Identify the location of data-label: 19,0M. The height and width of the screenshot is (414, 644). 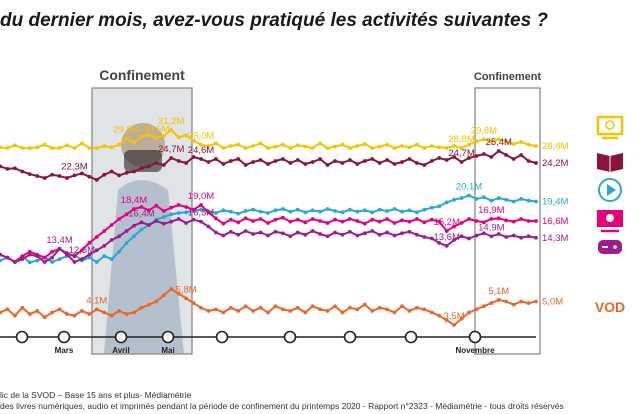
(201, 196).